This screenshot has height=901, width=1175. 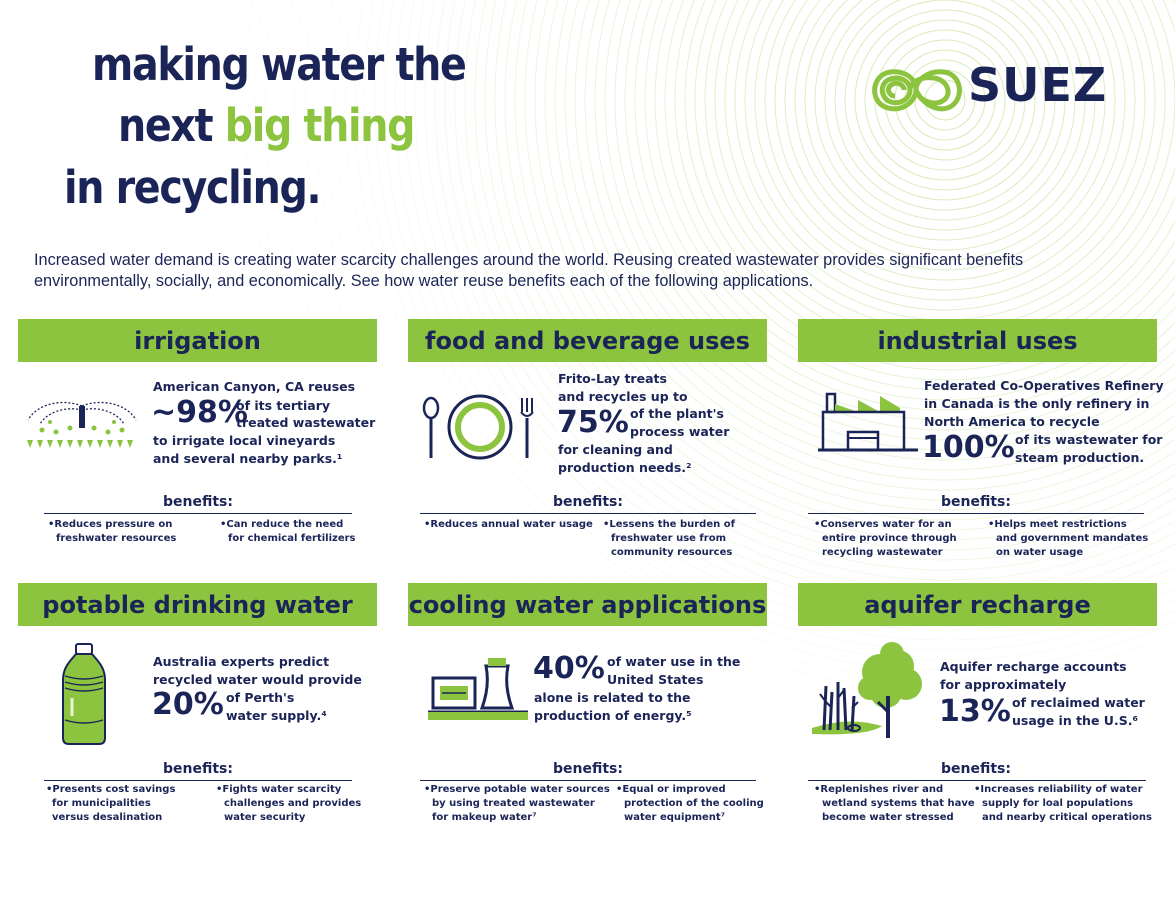 I want to click on cooling-benefit-2a: •Equal or improved, so click(x=671, y=789).